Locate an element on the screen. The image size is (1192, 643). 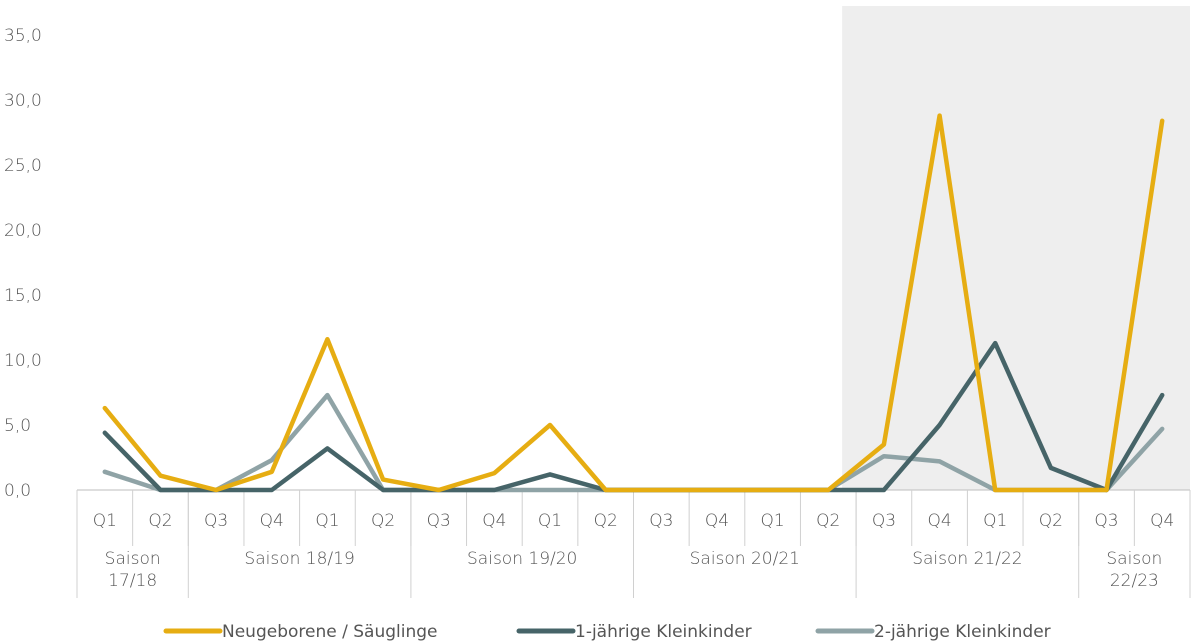
season-label: Saison 17/18 is located at coordinates (133, 570).